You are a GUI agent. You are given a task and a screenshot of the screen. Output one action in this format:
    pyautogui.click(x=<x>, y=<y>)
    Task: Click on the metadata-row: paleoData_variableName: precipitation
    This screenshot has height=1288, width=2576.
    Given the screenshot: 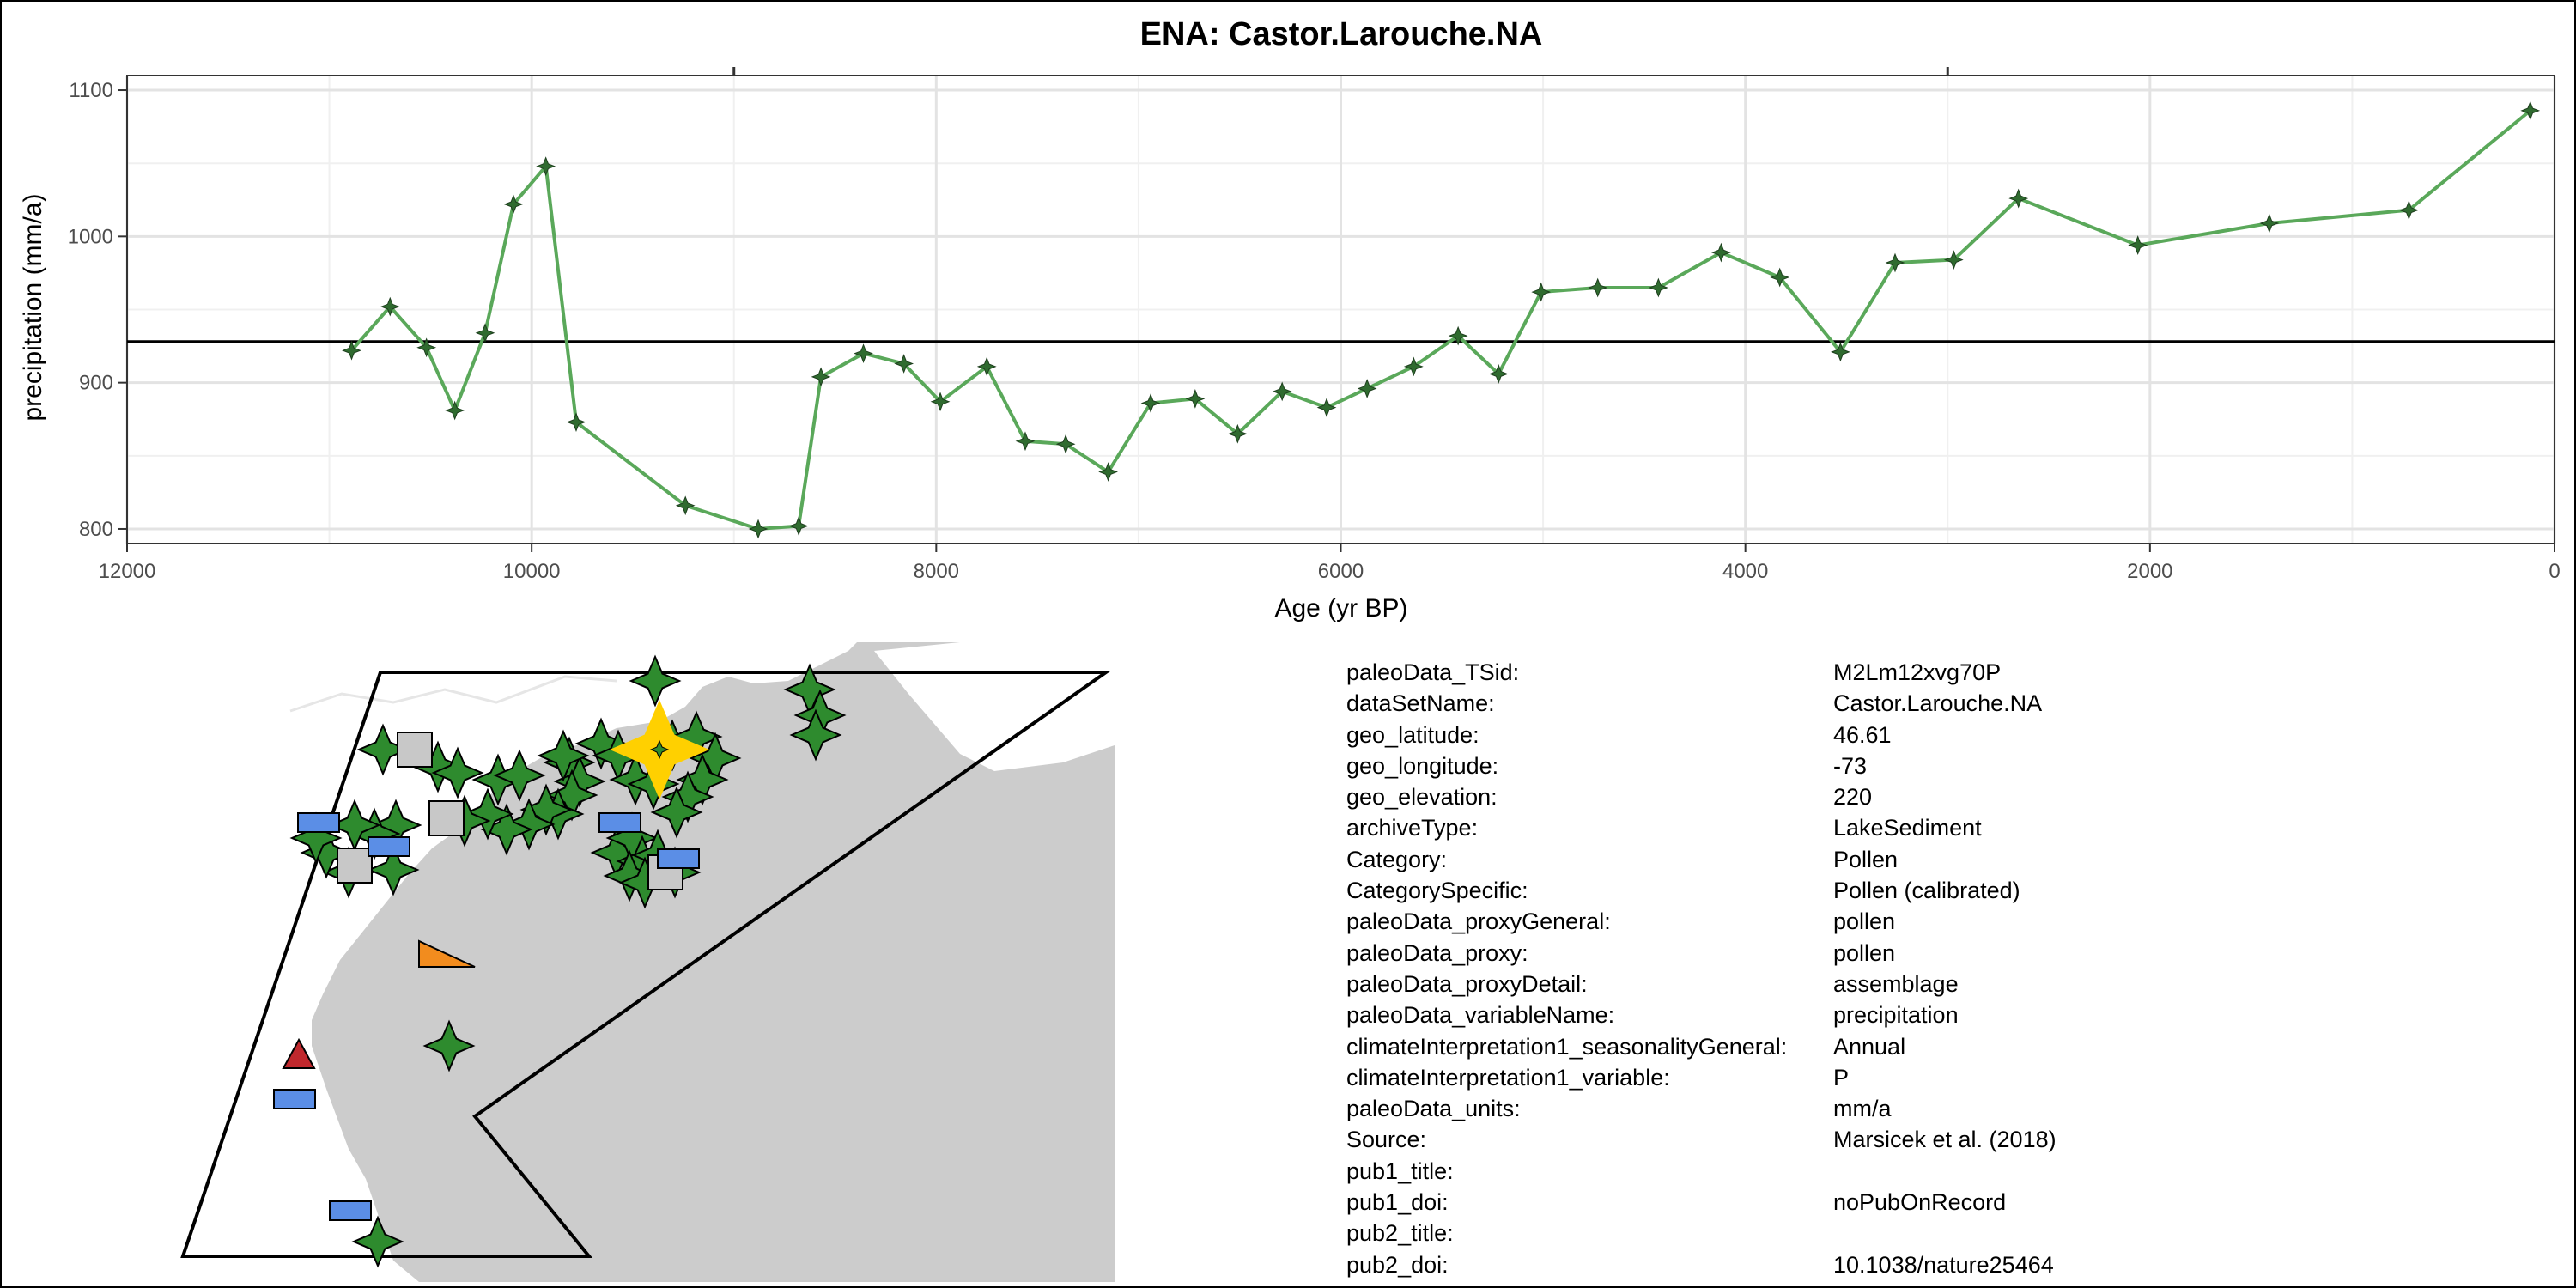 What is the action you would take?
    pyautogui.click(x=1947, y=1014)
    